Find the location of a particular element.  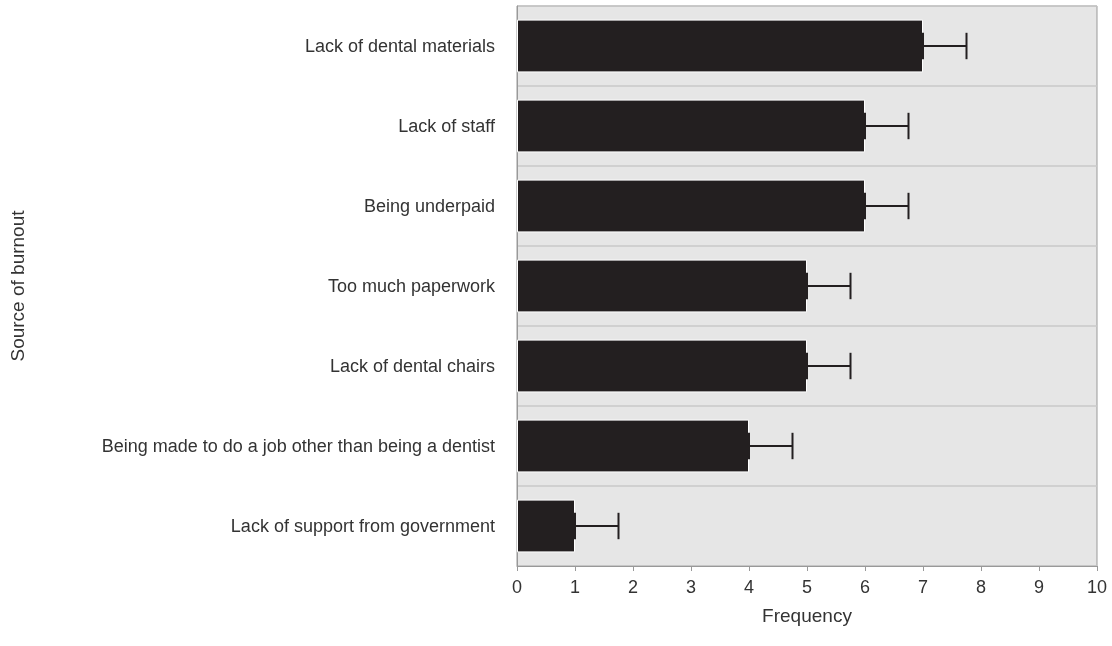

x-tick-label: 6 is located at coordinates (865, 587).